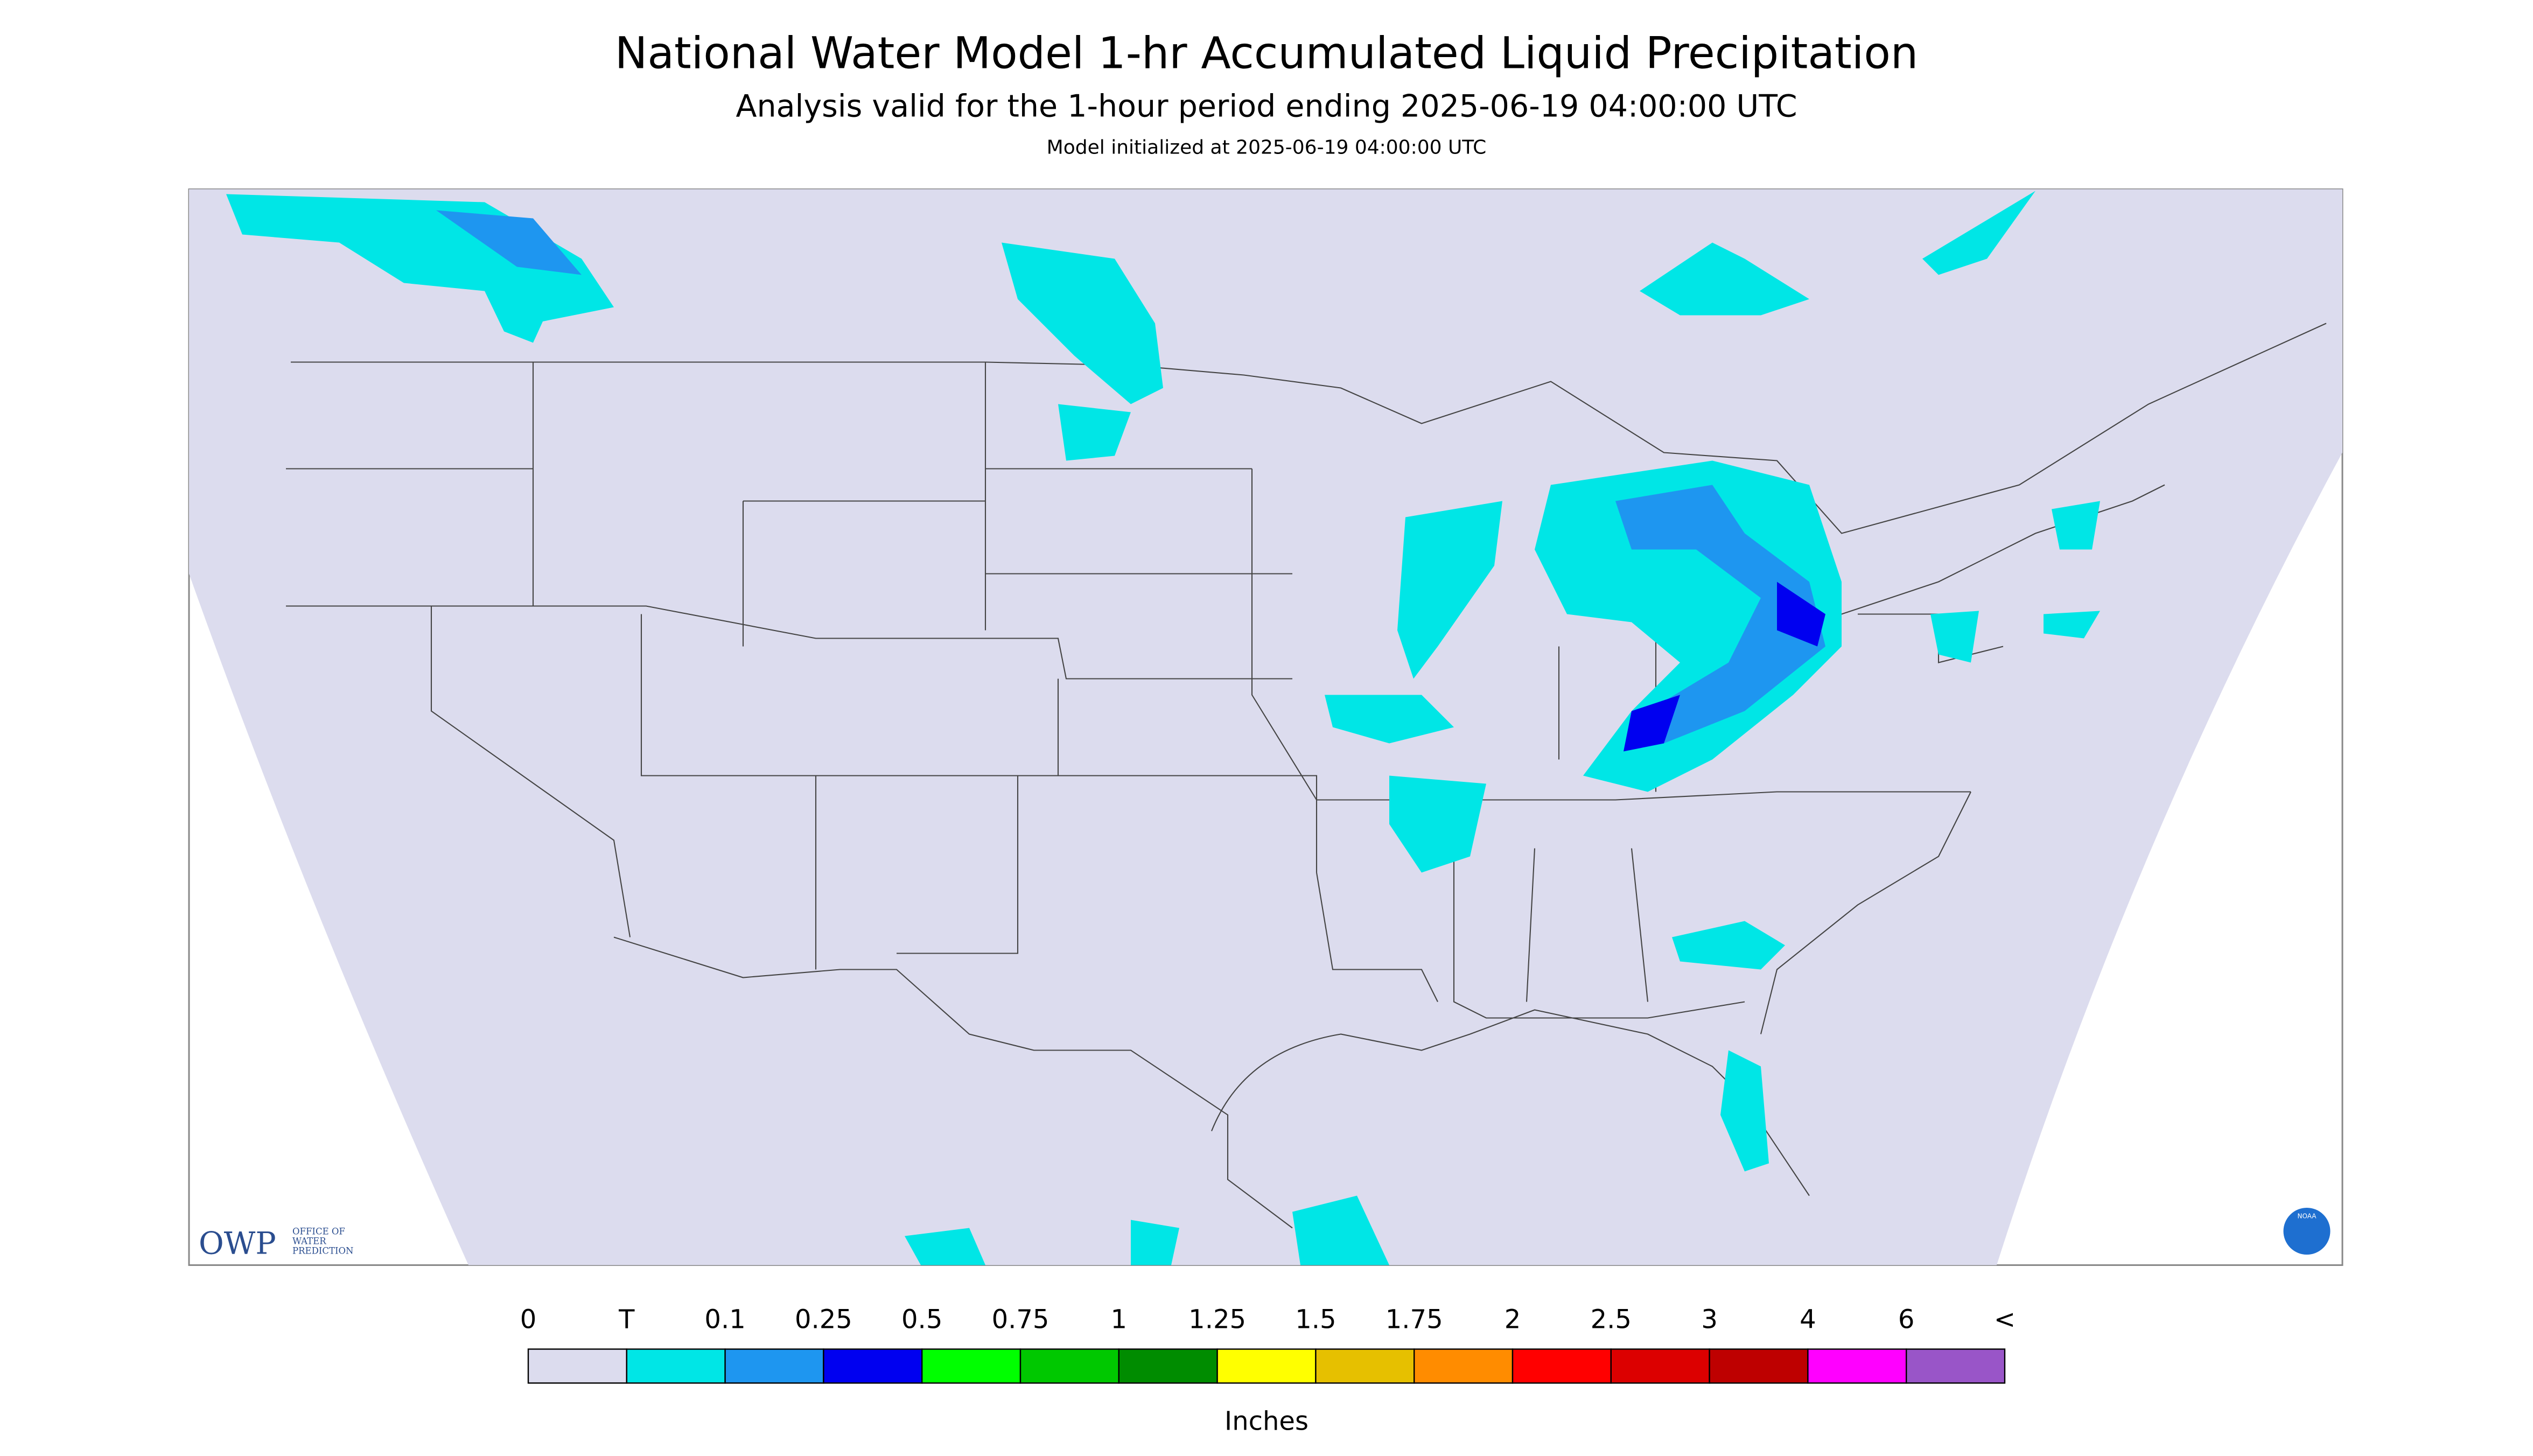  What do you see at coordinates (1217, 1320) in the screenshot?
I see `legend-label: 1.25` at bounding box center [1217, 1320].